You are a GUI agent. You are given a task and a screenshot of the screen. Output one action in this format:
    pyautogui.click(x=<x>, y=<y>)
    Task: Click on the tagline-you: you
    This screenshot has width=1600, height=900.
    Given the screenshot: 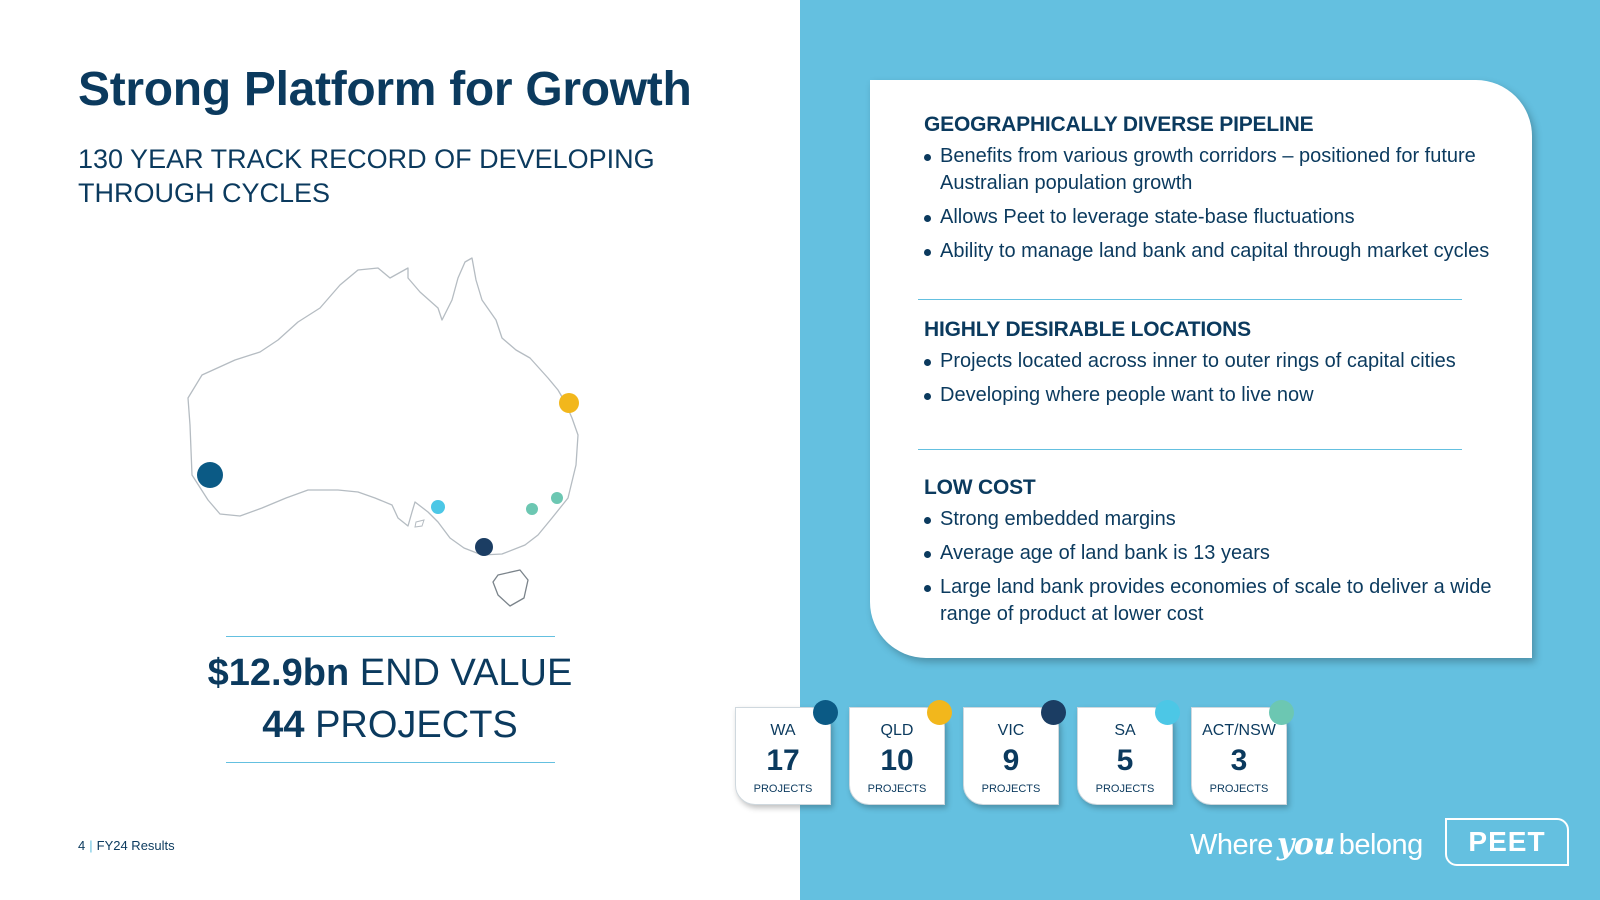 What is the action you would take?
    pyautogui.click(x=1305, y=844)
    